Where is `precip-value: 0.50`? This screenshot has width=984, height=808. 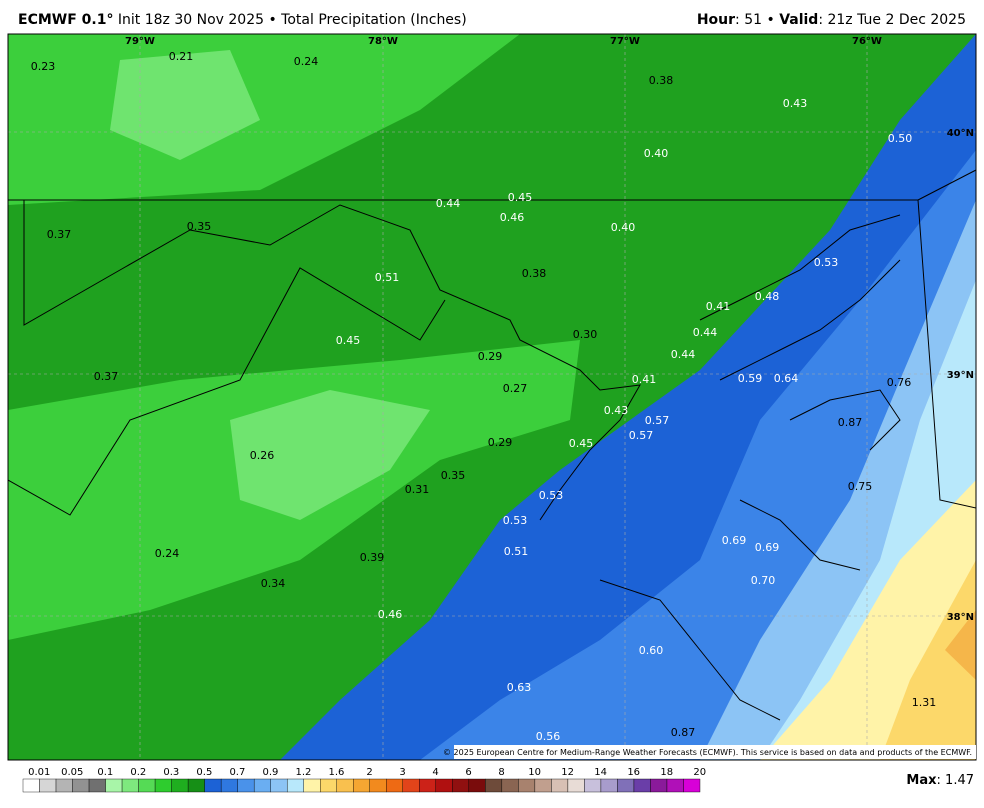
precip-value: 0.50 is located at coordinates (900, 138).